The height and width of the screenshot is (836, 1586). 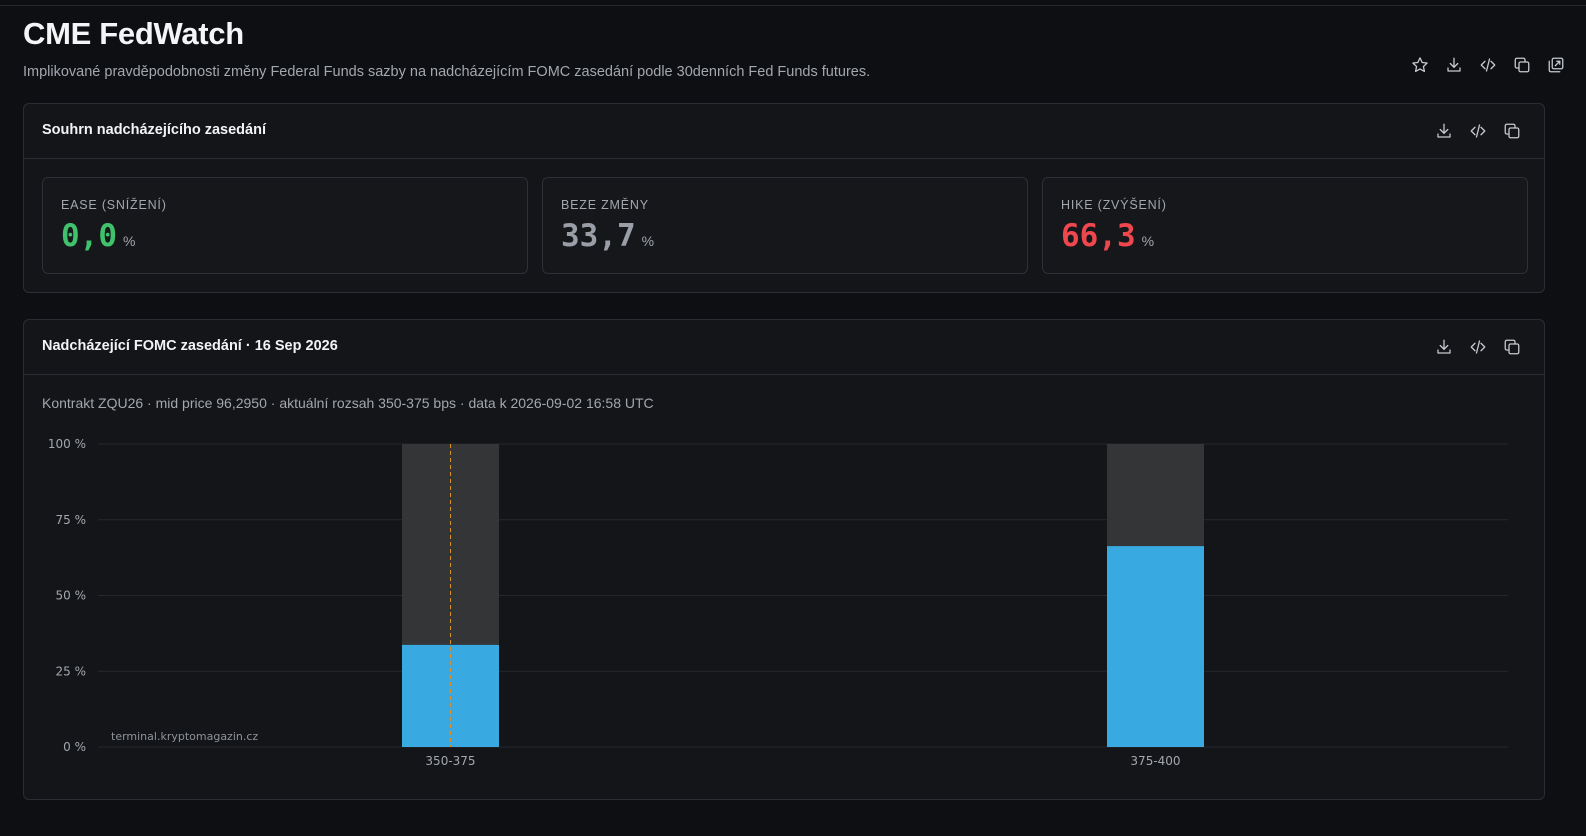 What do you see at coordinates (1285, 225) in the screenshot?
I see `hike-card: HIKE (ZVÝŠENÍ) 66,3%` at bounding box center [1285, 225].